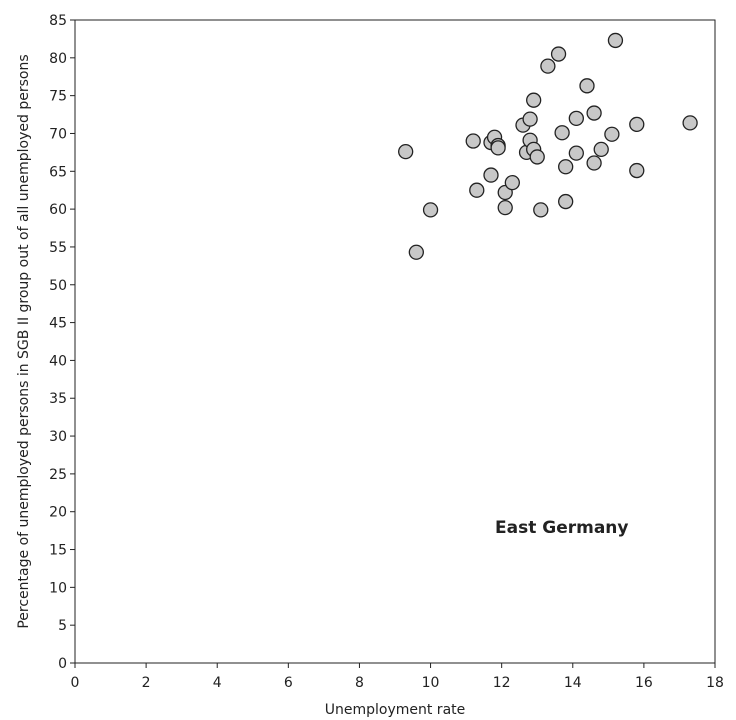 Image resolution: width=736 pixels, height=720 pixels. I want to click on x-tick-label-4: 8, so click(359, 683).